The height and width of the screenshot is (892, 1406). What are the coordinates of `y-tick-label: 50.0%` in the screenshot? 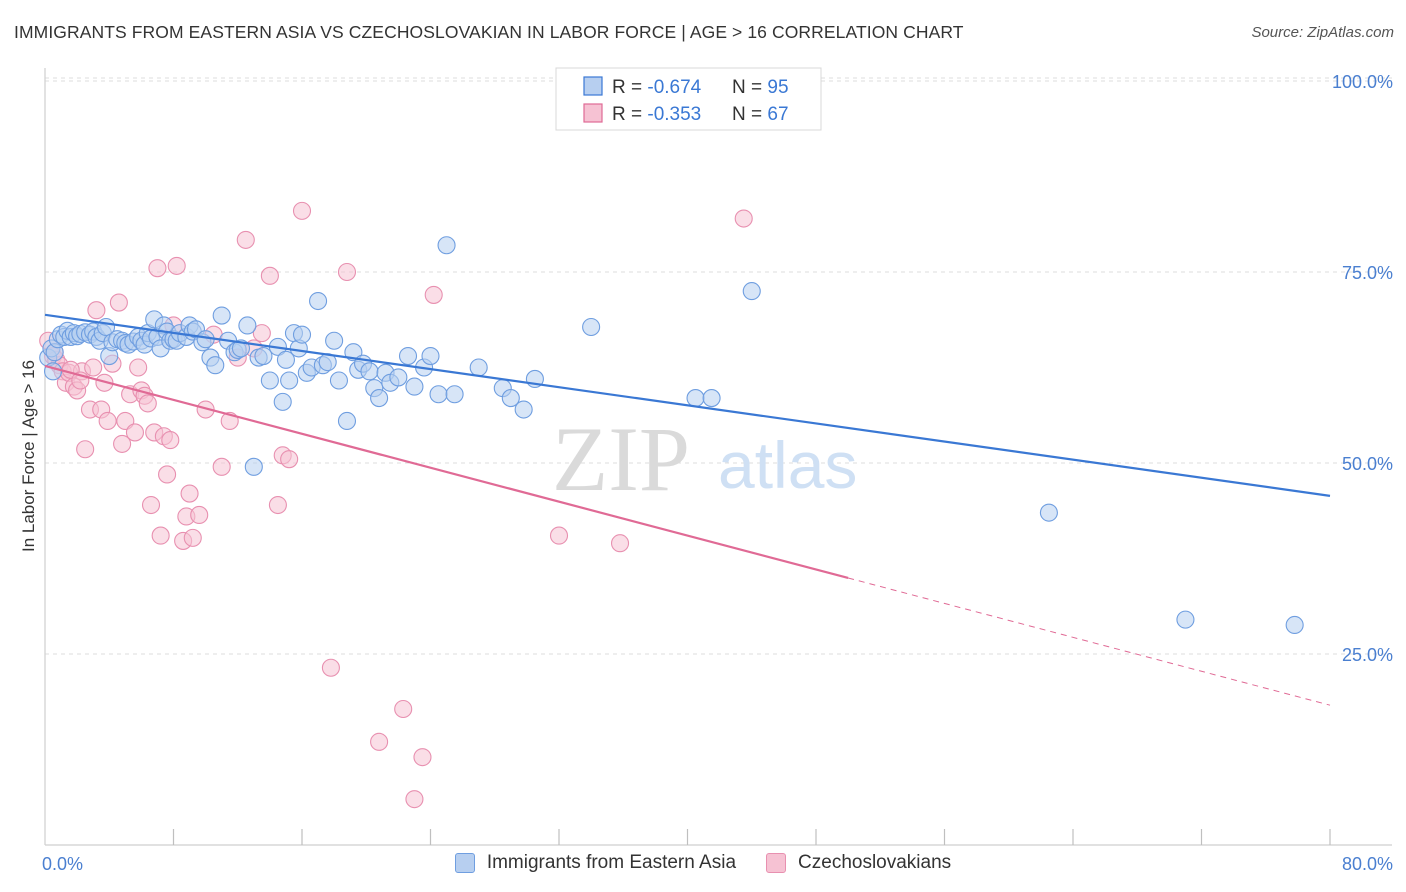 It's located at (1367, 464).